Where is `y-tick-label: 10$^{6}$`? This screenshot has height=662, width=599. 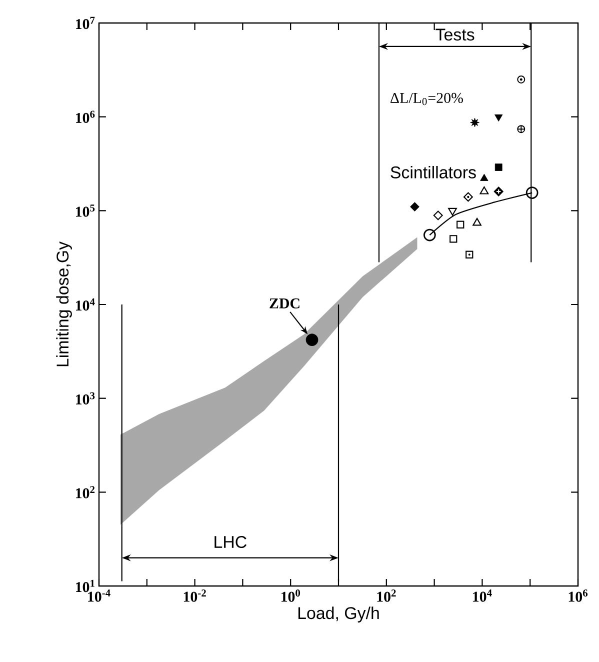 y-tick-label: 10$^{6}$ is located at coordinates (85, 116).